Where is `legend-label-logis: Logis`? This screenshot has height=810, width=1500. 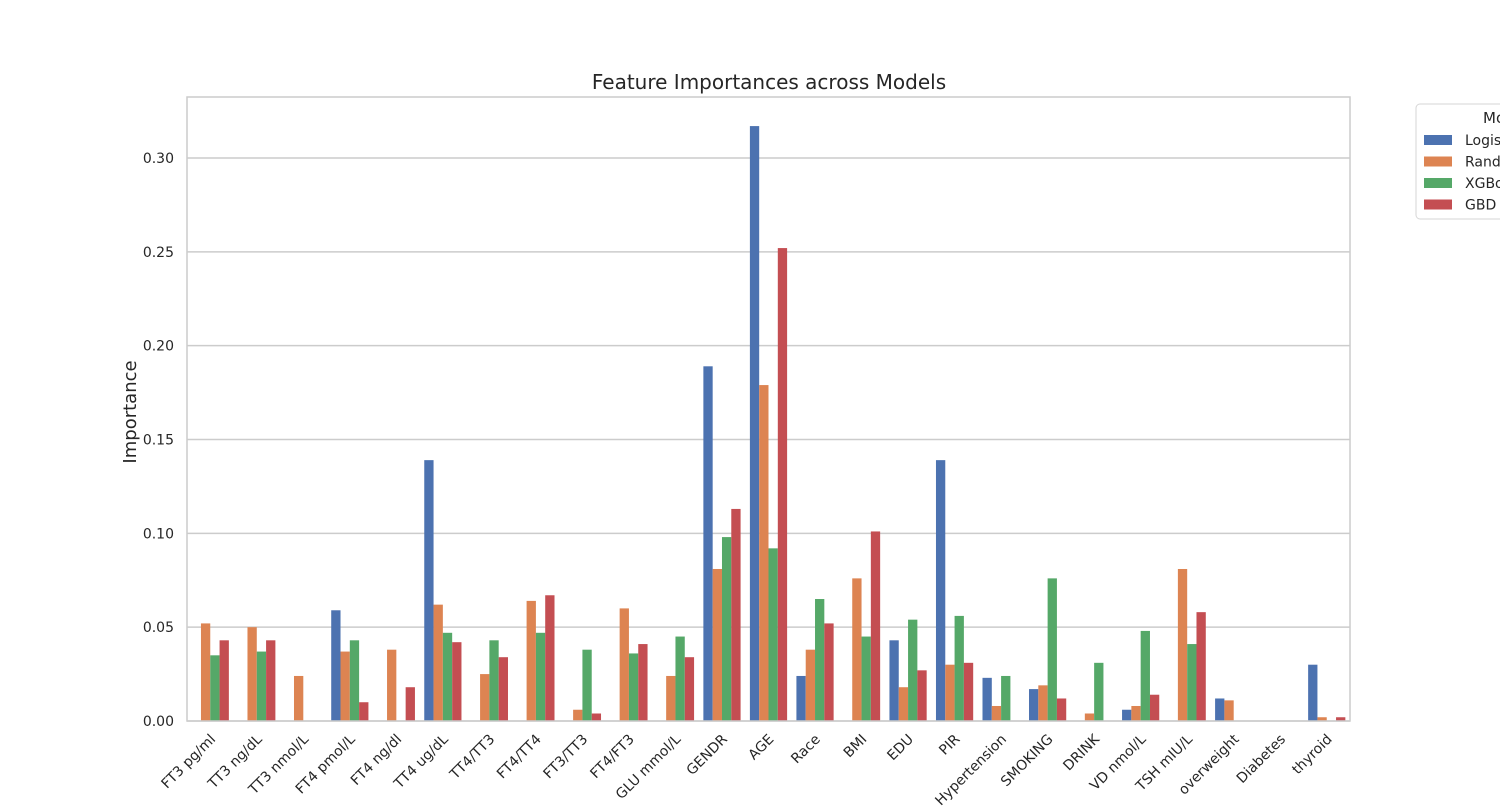
legend-label-logis: Logis is located at coordinates (1482, 141).